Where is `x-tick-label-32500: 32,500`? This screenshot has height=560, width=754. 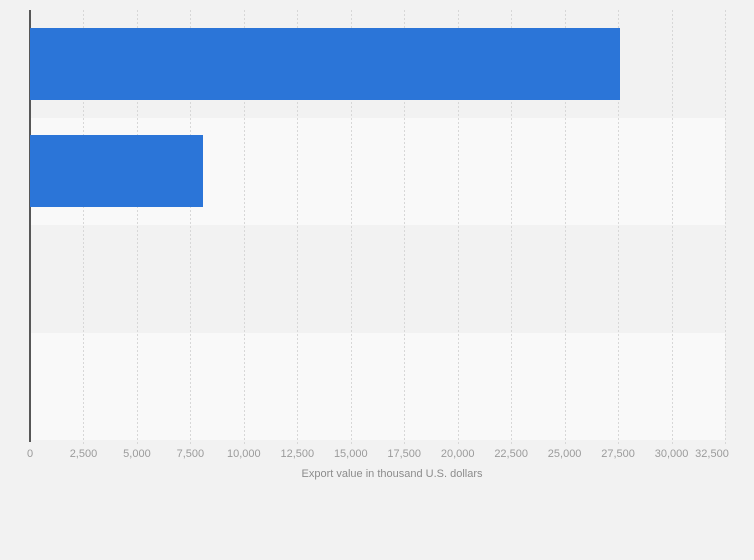 x-tick-label-32500: 32,500 is located at coordinates (712, 454).